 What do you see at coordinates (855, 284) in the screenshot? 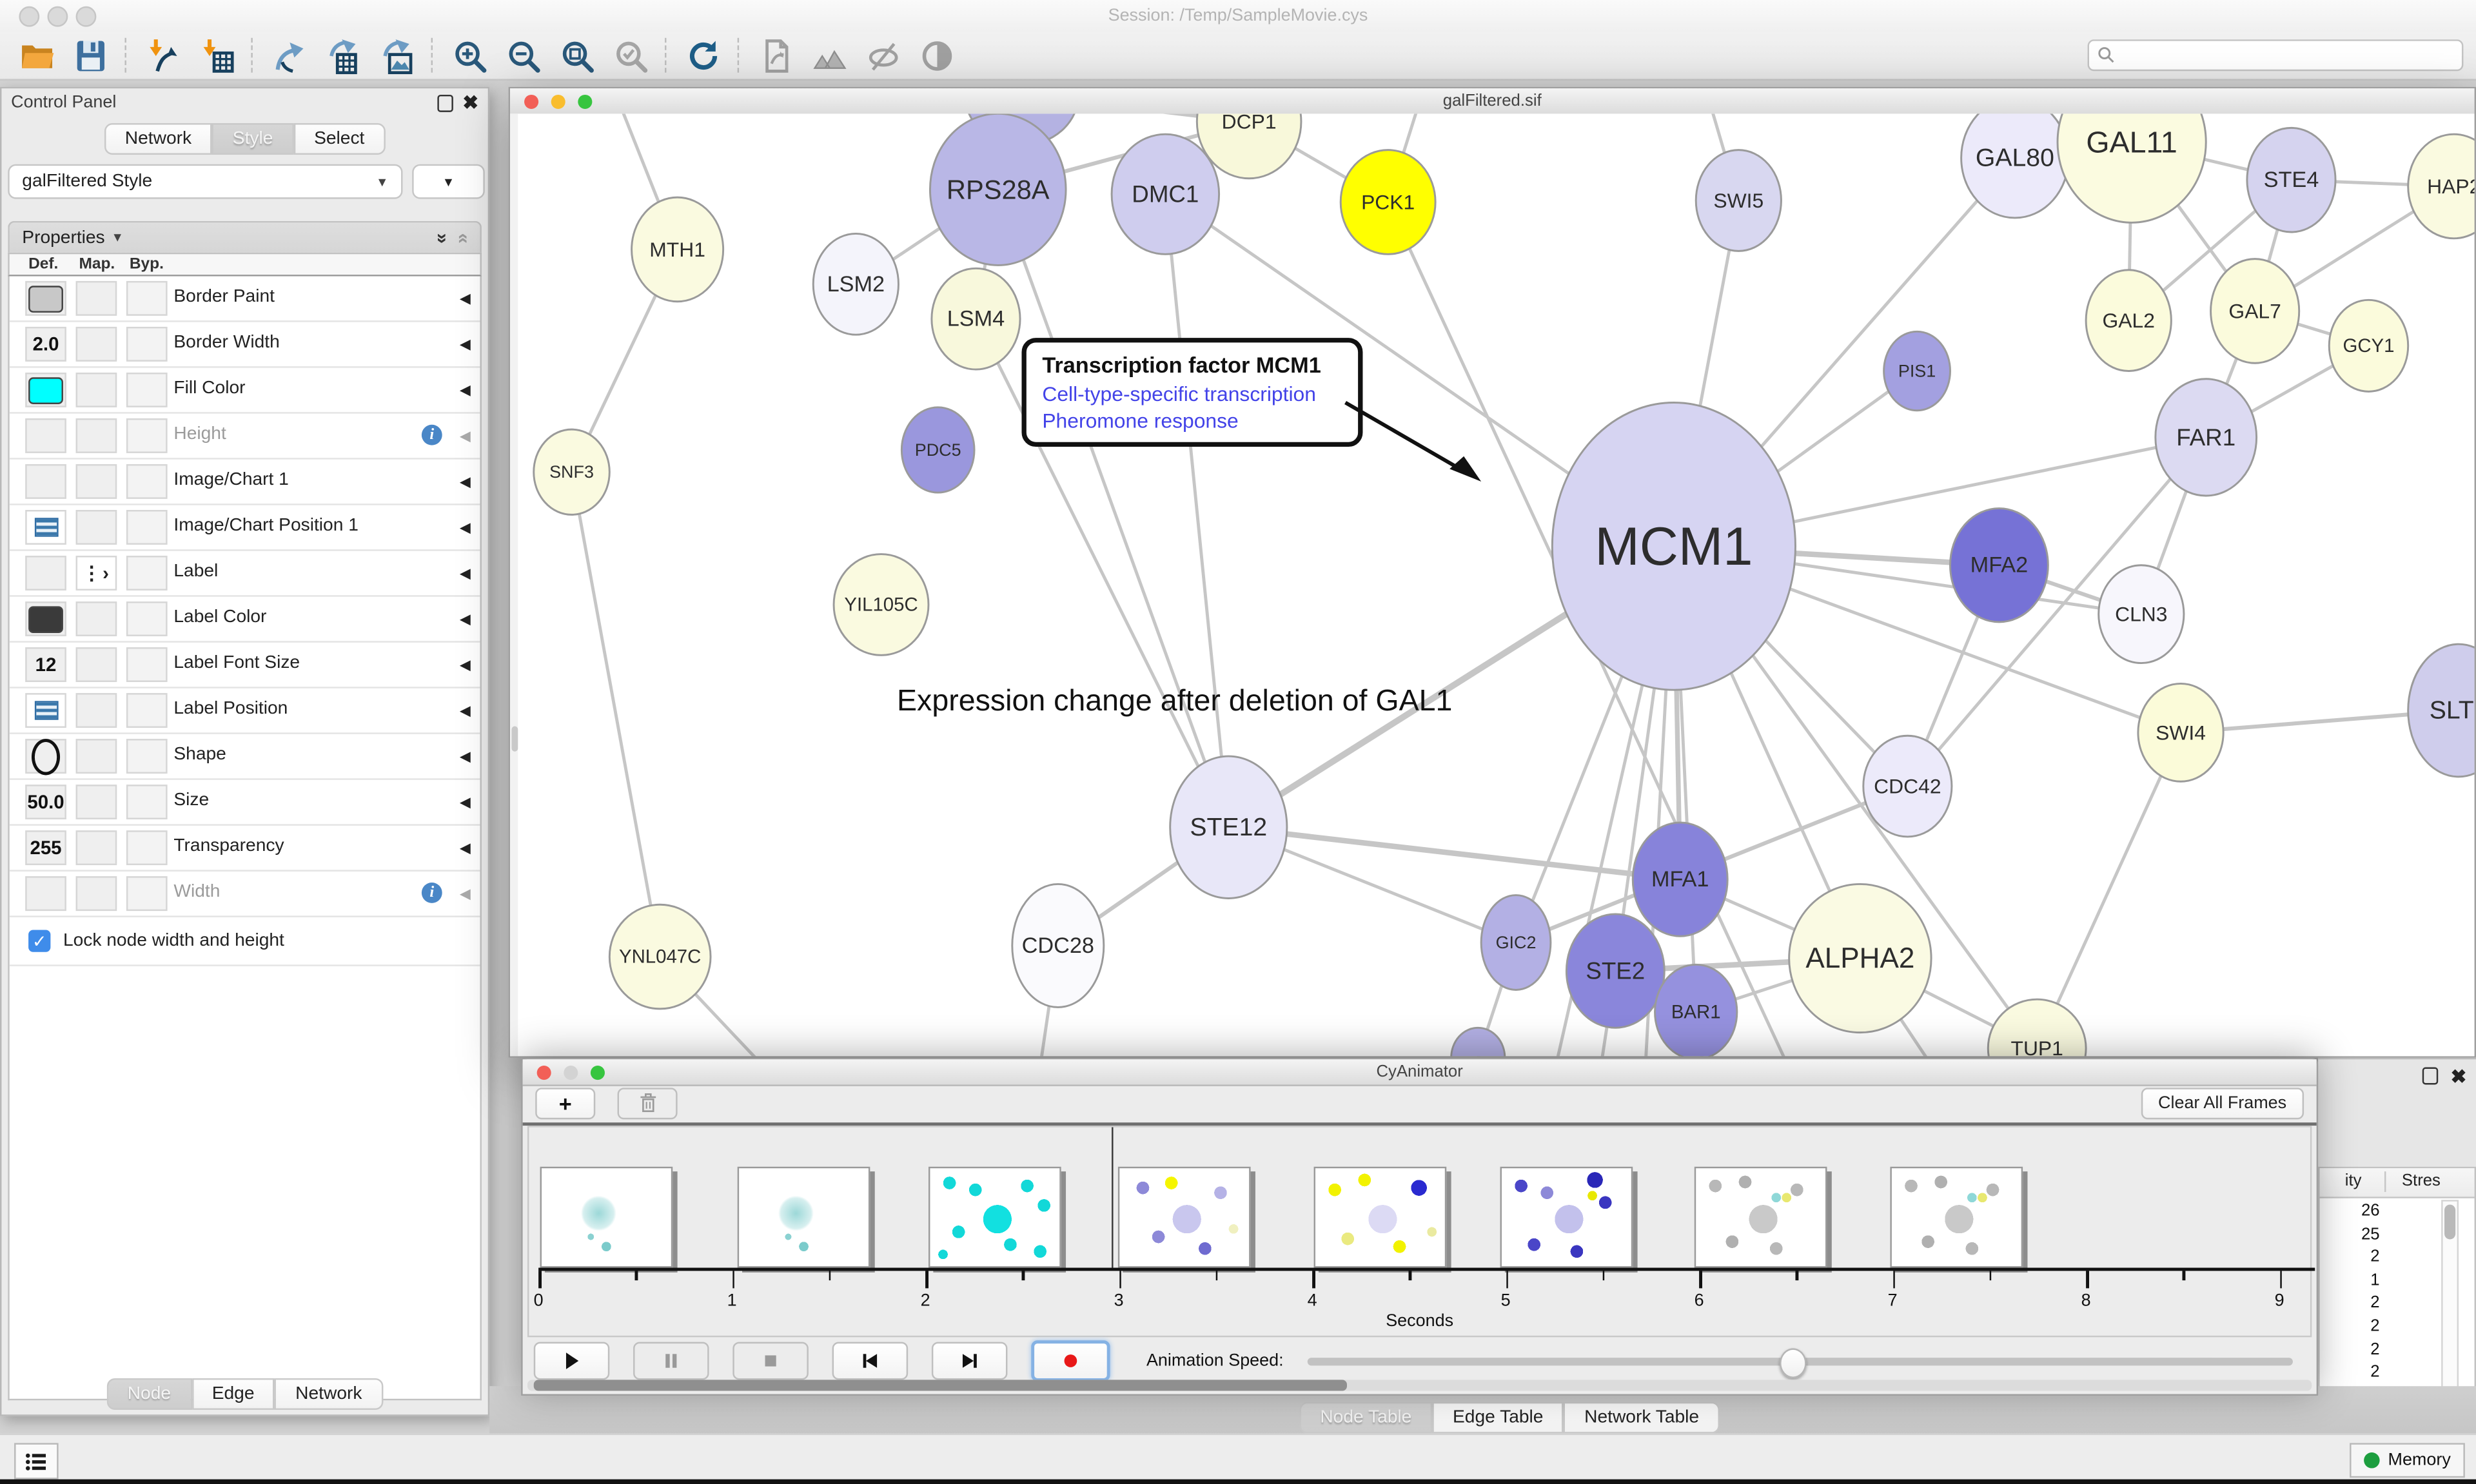
I see `node-LSM2` at bounding box center [855, 284].